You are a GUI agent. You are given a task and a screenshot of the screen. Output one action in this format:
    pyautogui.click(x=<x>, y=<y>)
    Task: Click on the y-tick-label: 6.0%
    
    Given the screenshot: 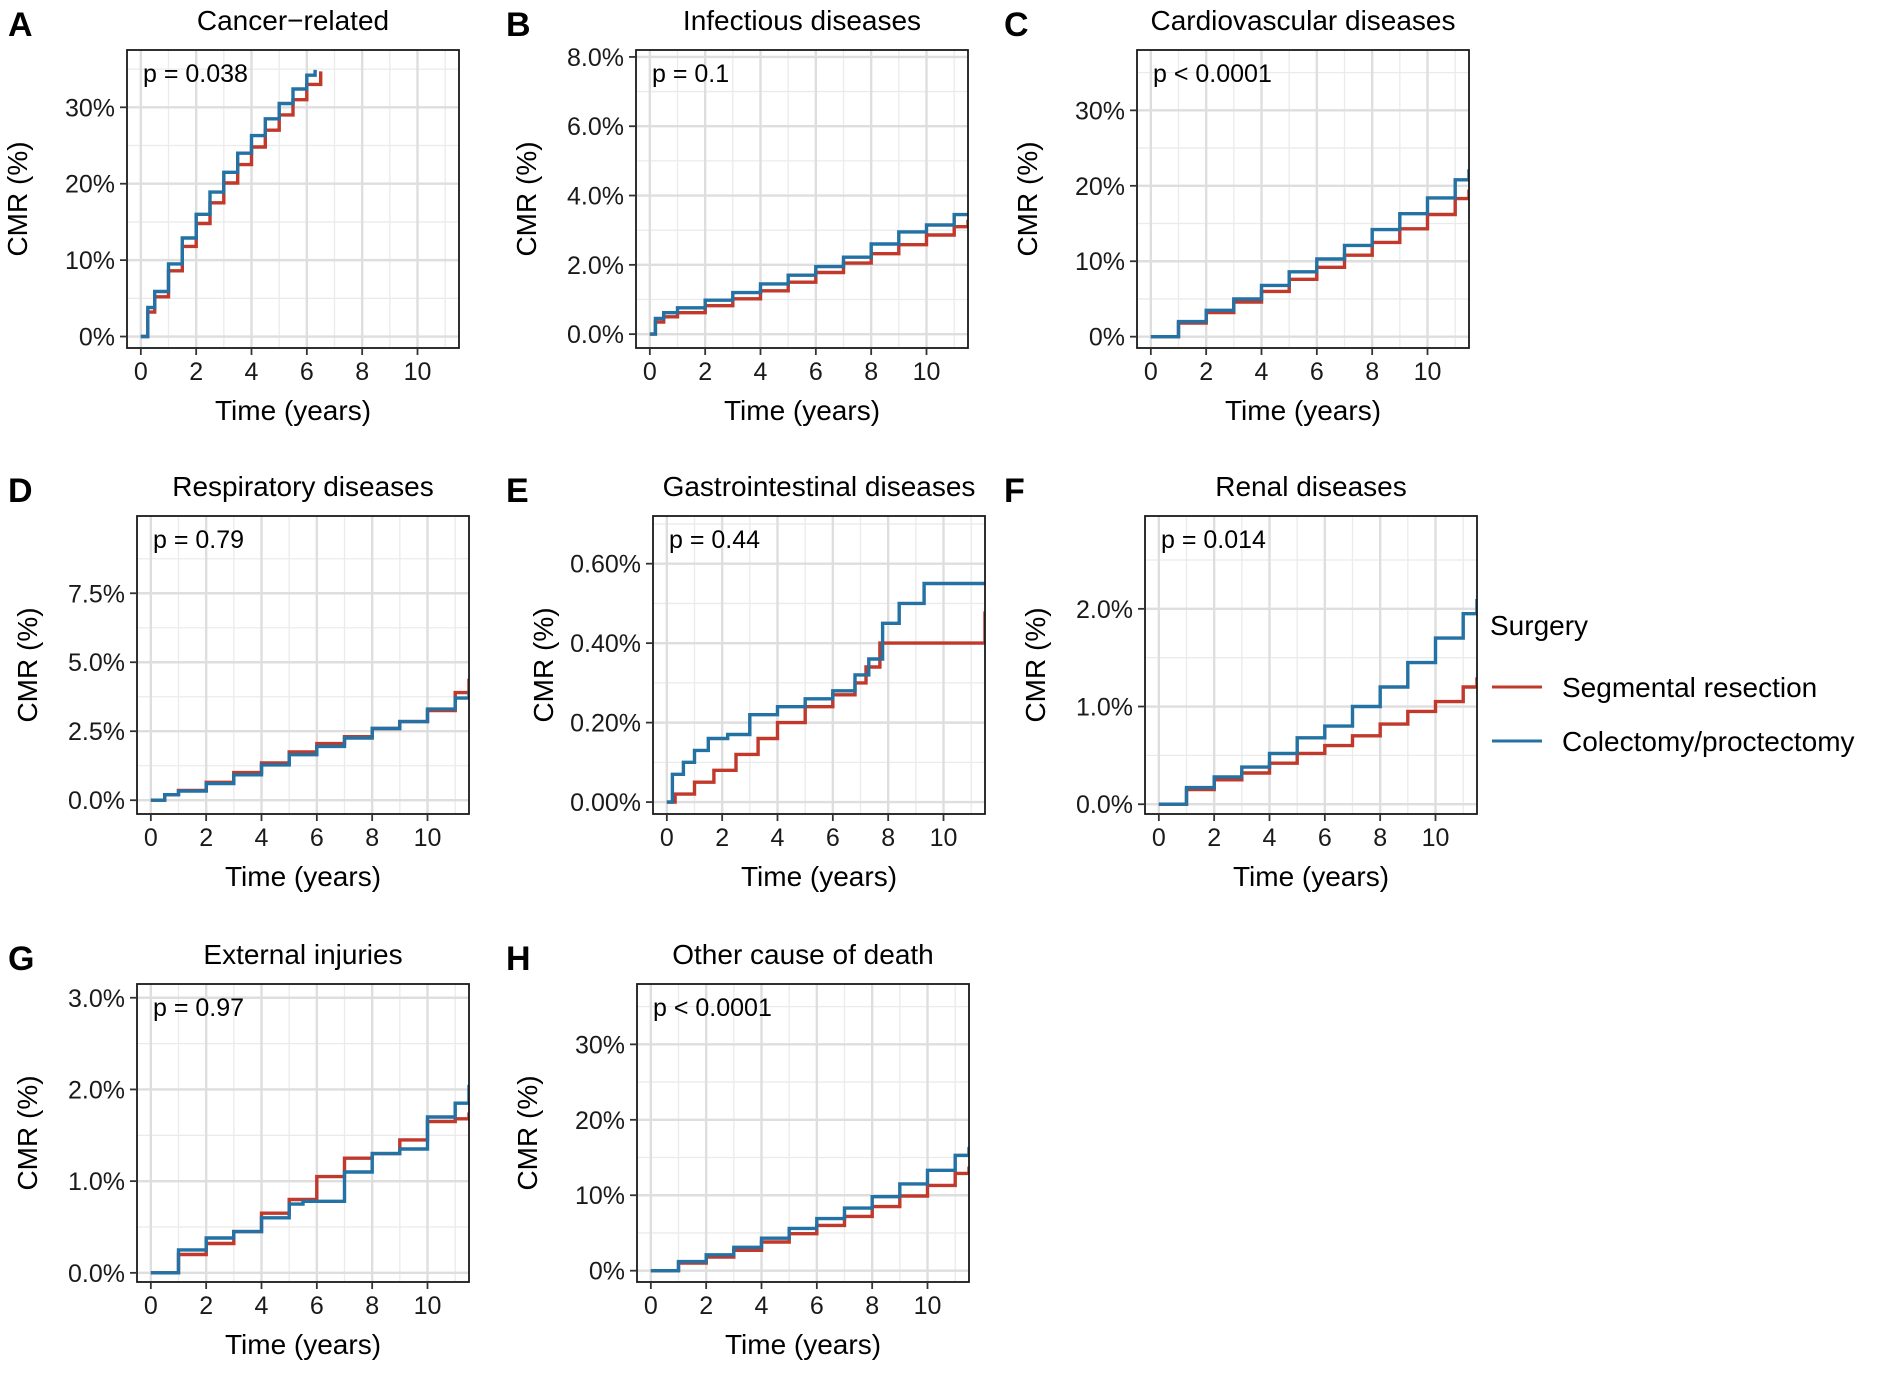 What is the action you would take?
    pyautogui.click(x=595, y=127)
    